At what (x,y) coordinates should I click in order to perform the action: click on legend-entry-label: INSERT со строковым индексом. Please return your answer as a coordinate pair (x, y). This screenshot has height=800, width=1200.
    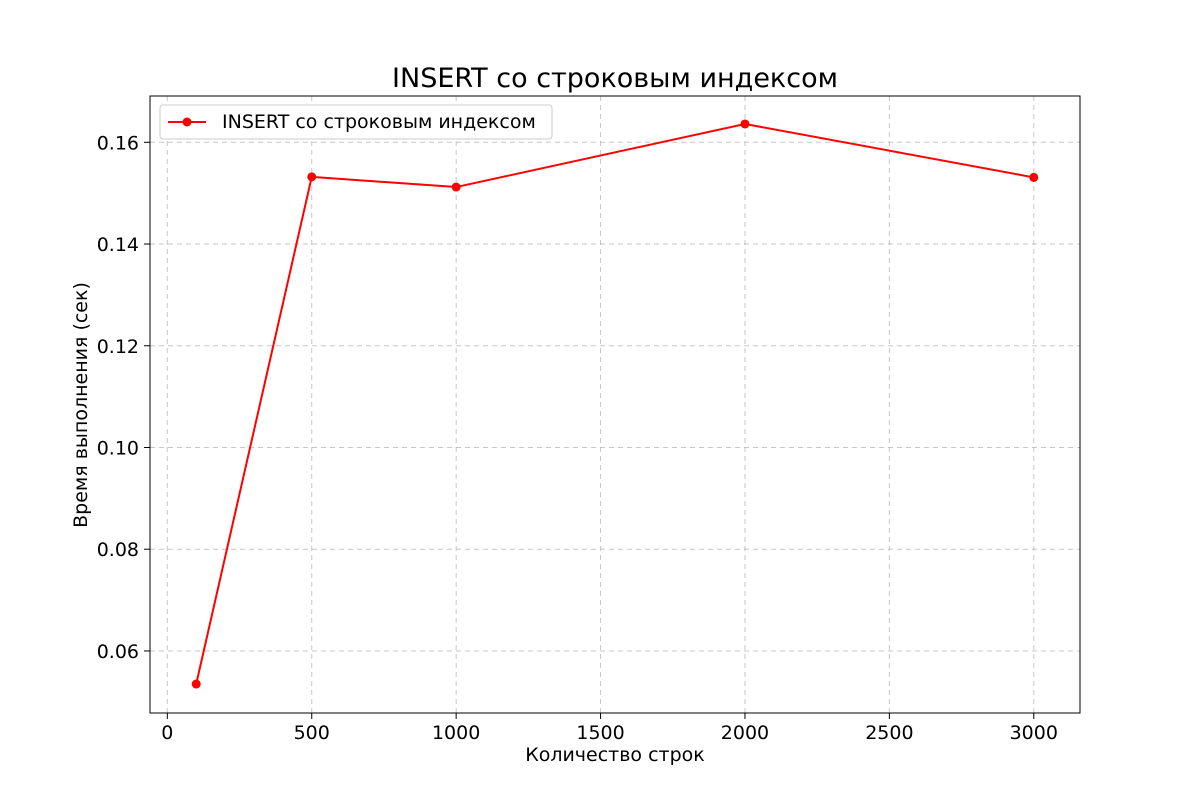
    Looking at the image, I should click on (379, 122).